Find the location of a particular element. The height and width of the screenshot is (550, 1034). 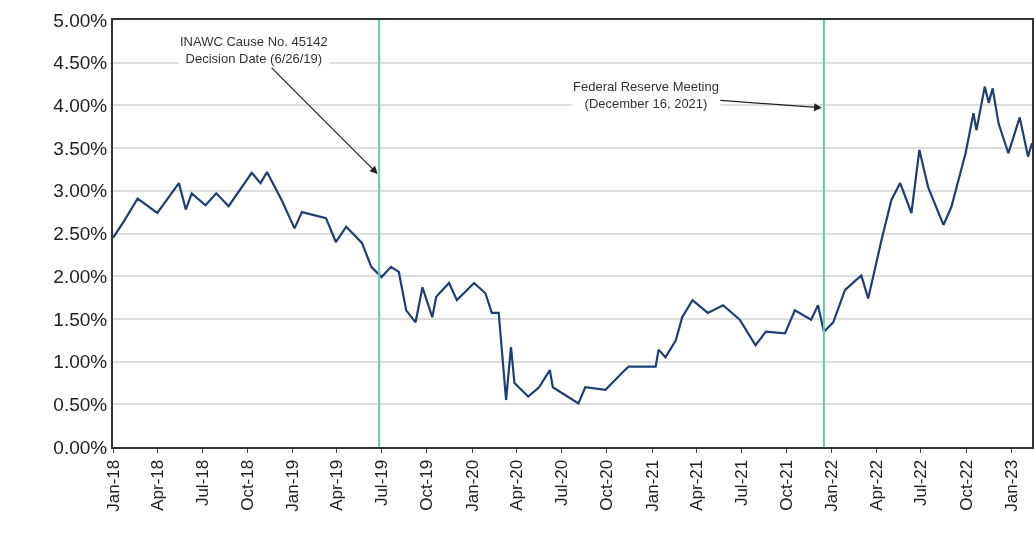

x-tick-label: Jul-22 is located at coordinates (921, 483).